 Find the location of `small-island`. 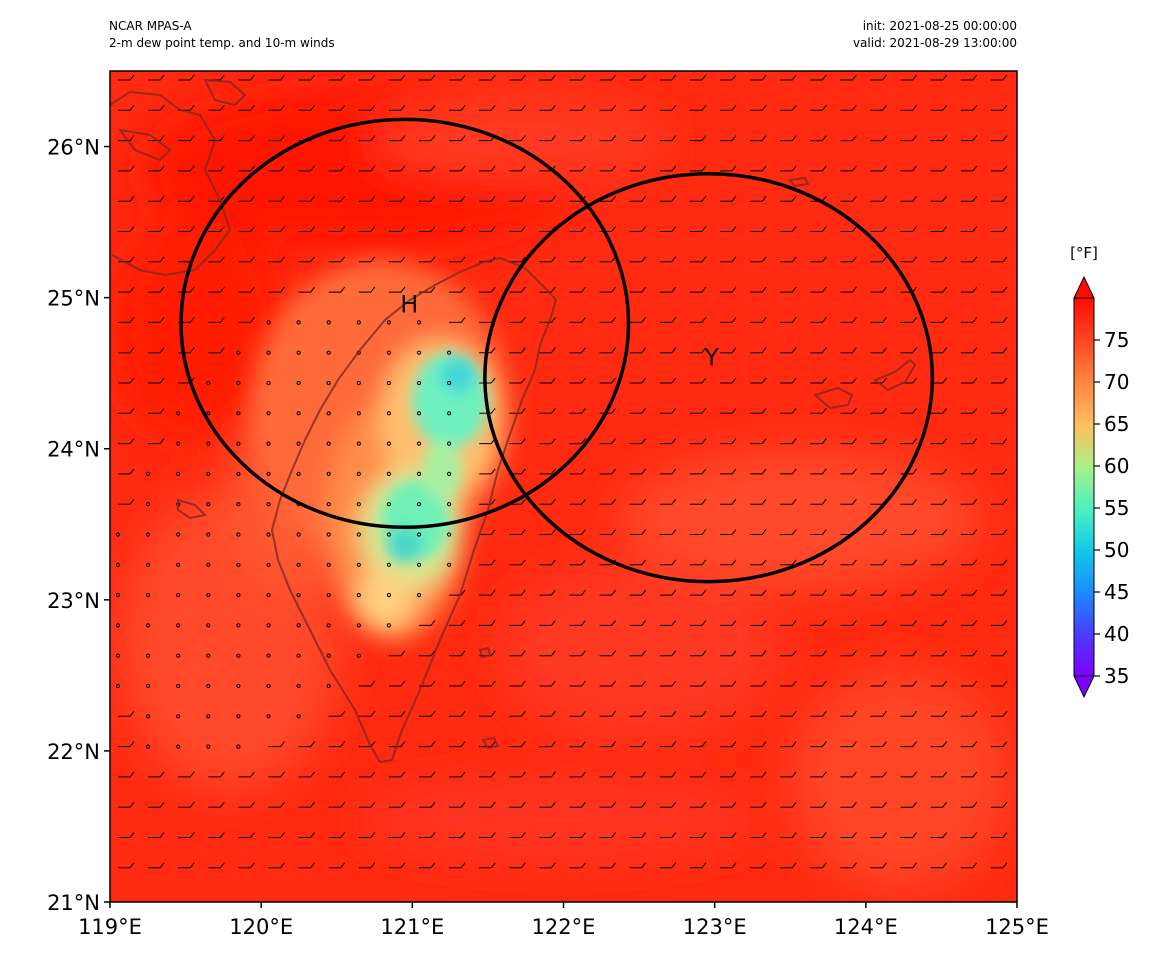

small-island is located at coordinates (799, 182).